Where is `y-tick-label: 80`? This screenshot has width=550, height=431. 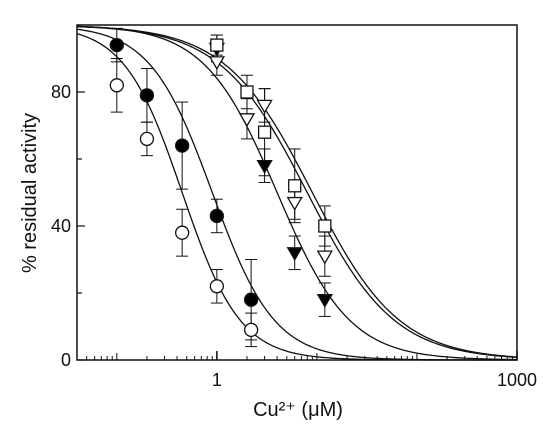 y-tick-label: 80 is located at coordinates (61, 92).